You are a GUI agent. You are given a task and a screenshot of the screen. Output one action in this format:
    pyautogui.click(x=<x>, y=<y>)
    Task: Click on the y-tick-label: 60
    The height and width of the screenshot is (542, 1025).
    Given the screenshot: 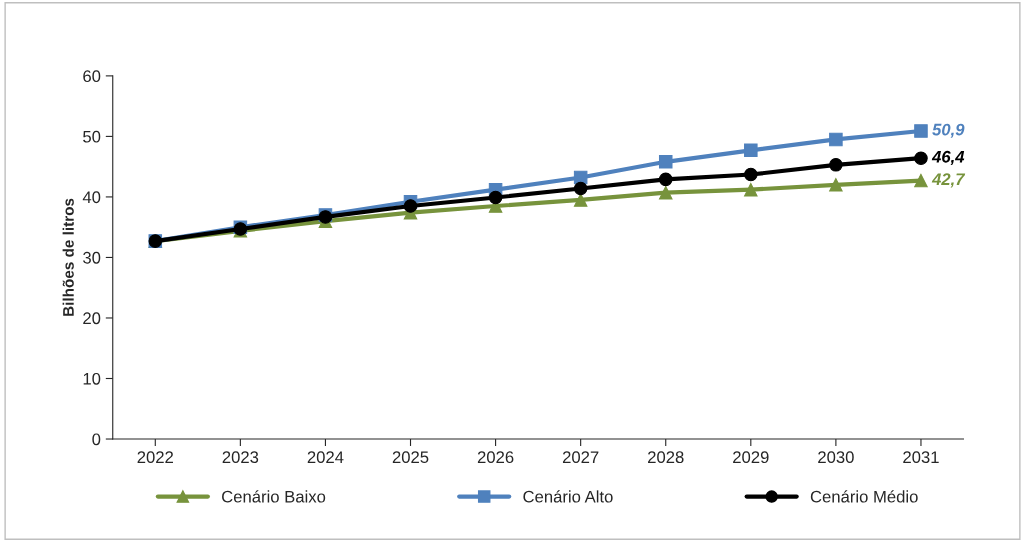 What is the action you would take?
    pyautogui.click(x=92, y=76)
    